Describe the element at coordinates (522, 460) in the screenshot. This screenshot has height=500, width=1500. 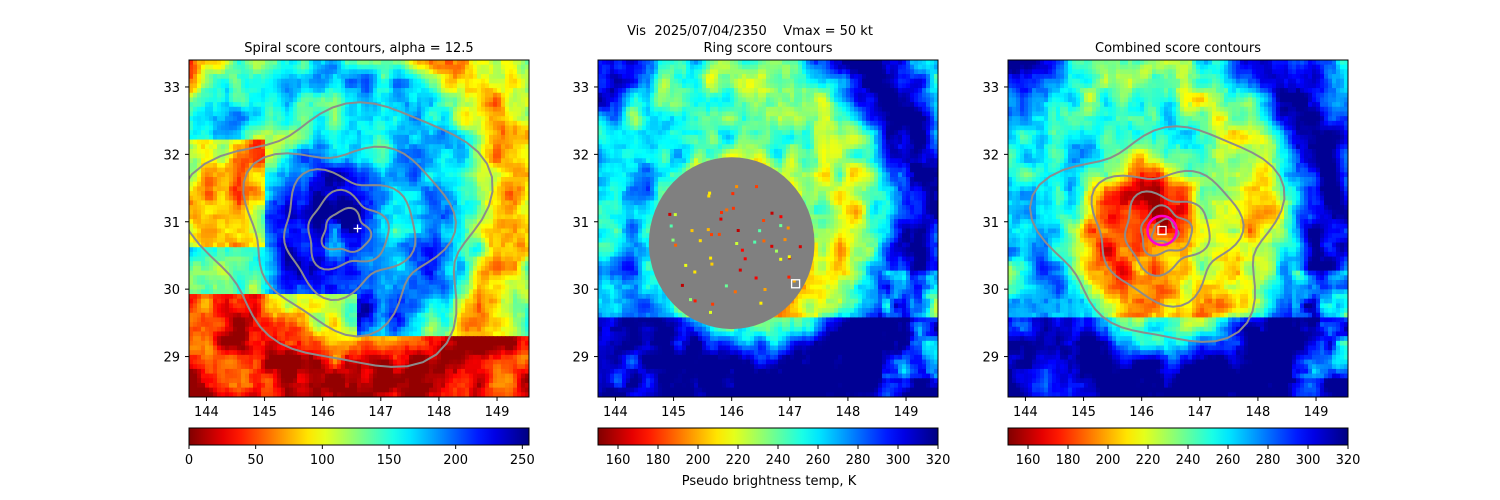
I see `colorbar-tick-label: 250` at that location.